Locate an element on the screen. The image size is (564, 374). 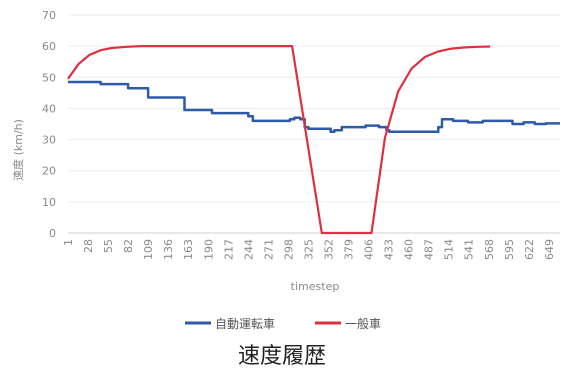
y-tick-label: 0 is located at coordinates (52, 233).